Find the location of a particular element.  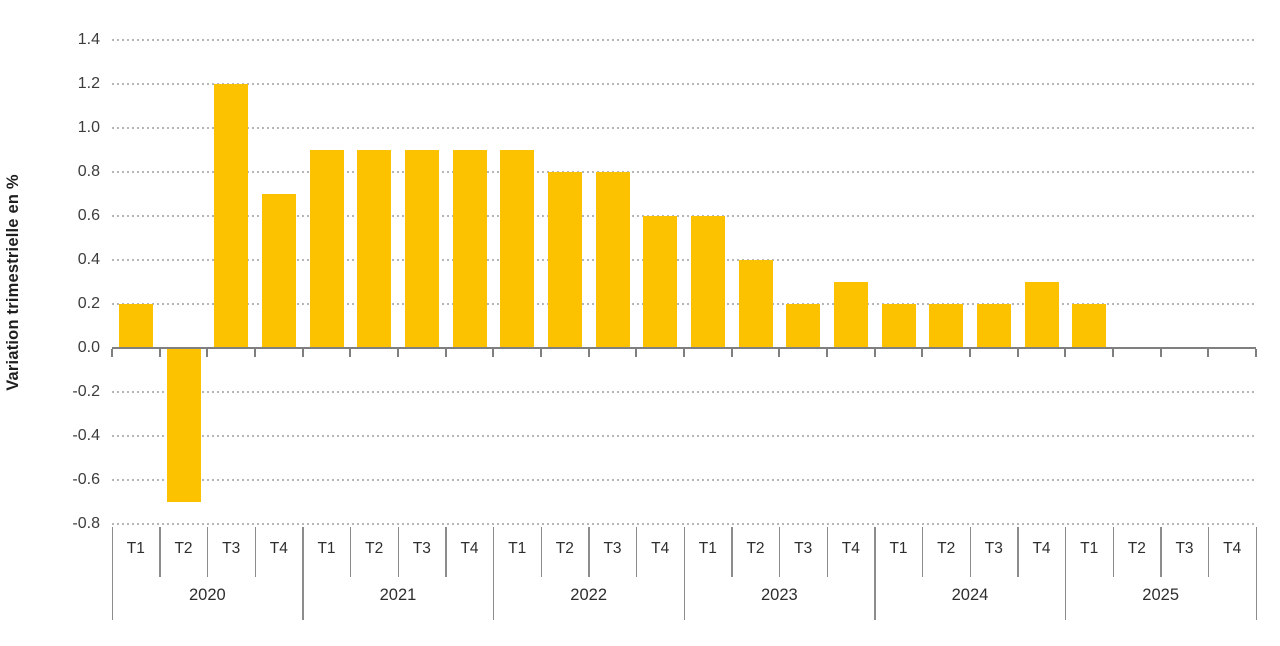

year-label: 2020 is located at coordinates (207, 595).